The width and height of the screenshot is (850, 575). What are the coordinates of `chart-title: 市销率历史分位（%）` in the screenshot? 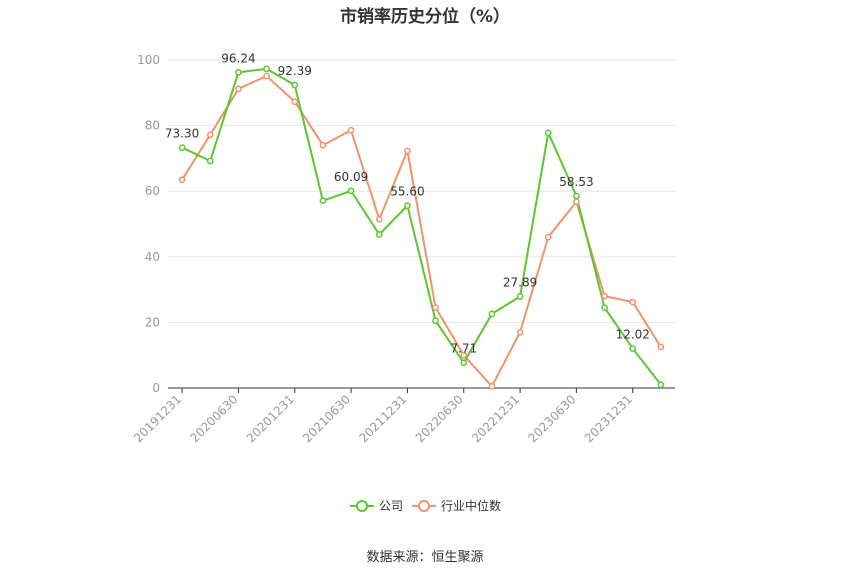 It's located at (425, 17).